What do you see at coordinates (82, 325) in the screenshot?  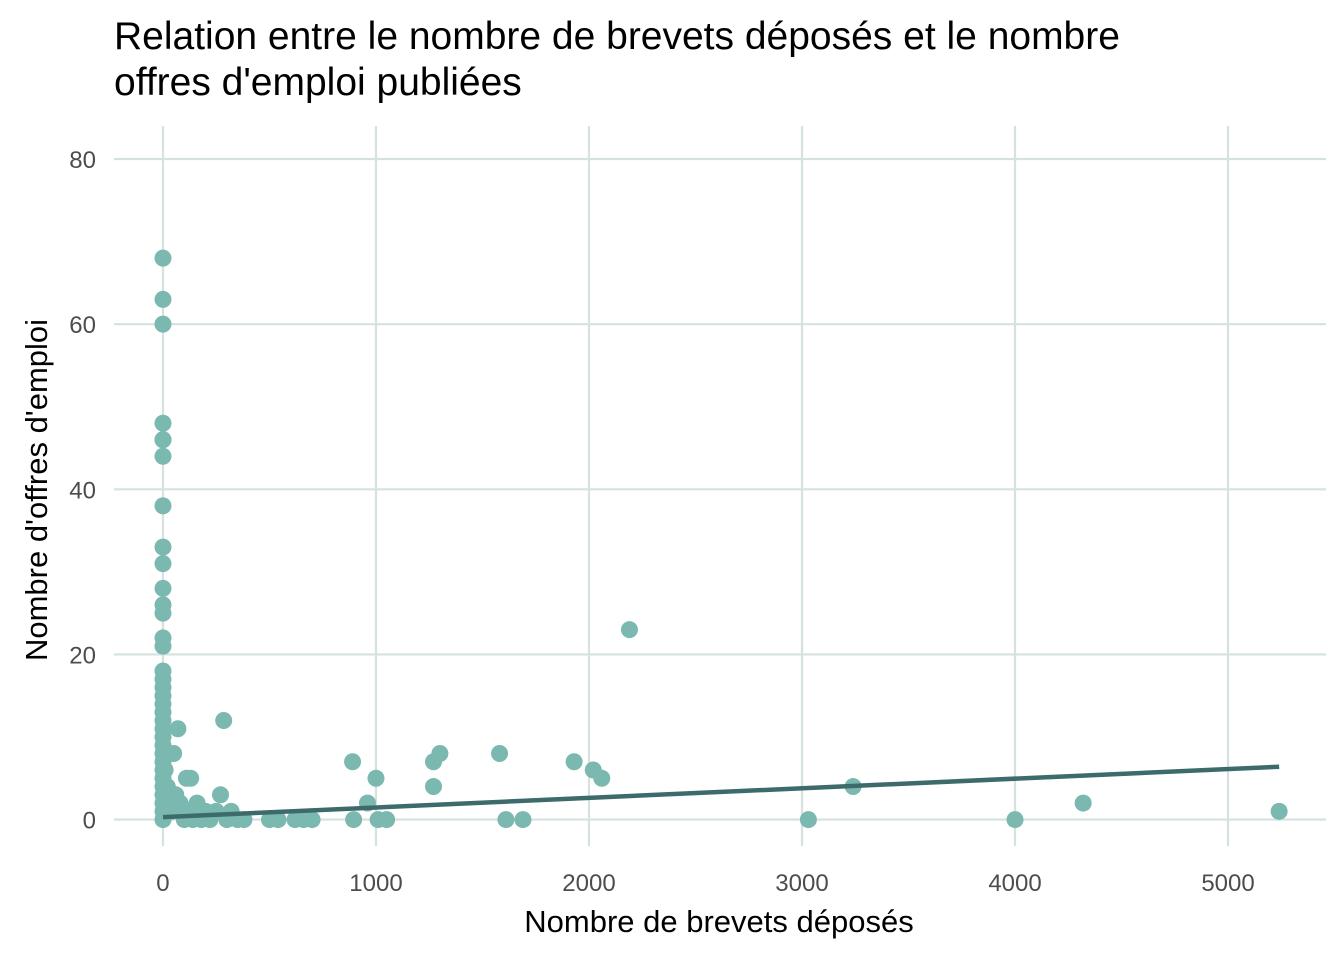 I see `y-tick-label: 60` at bounding box center [82, 325].